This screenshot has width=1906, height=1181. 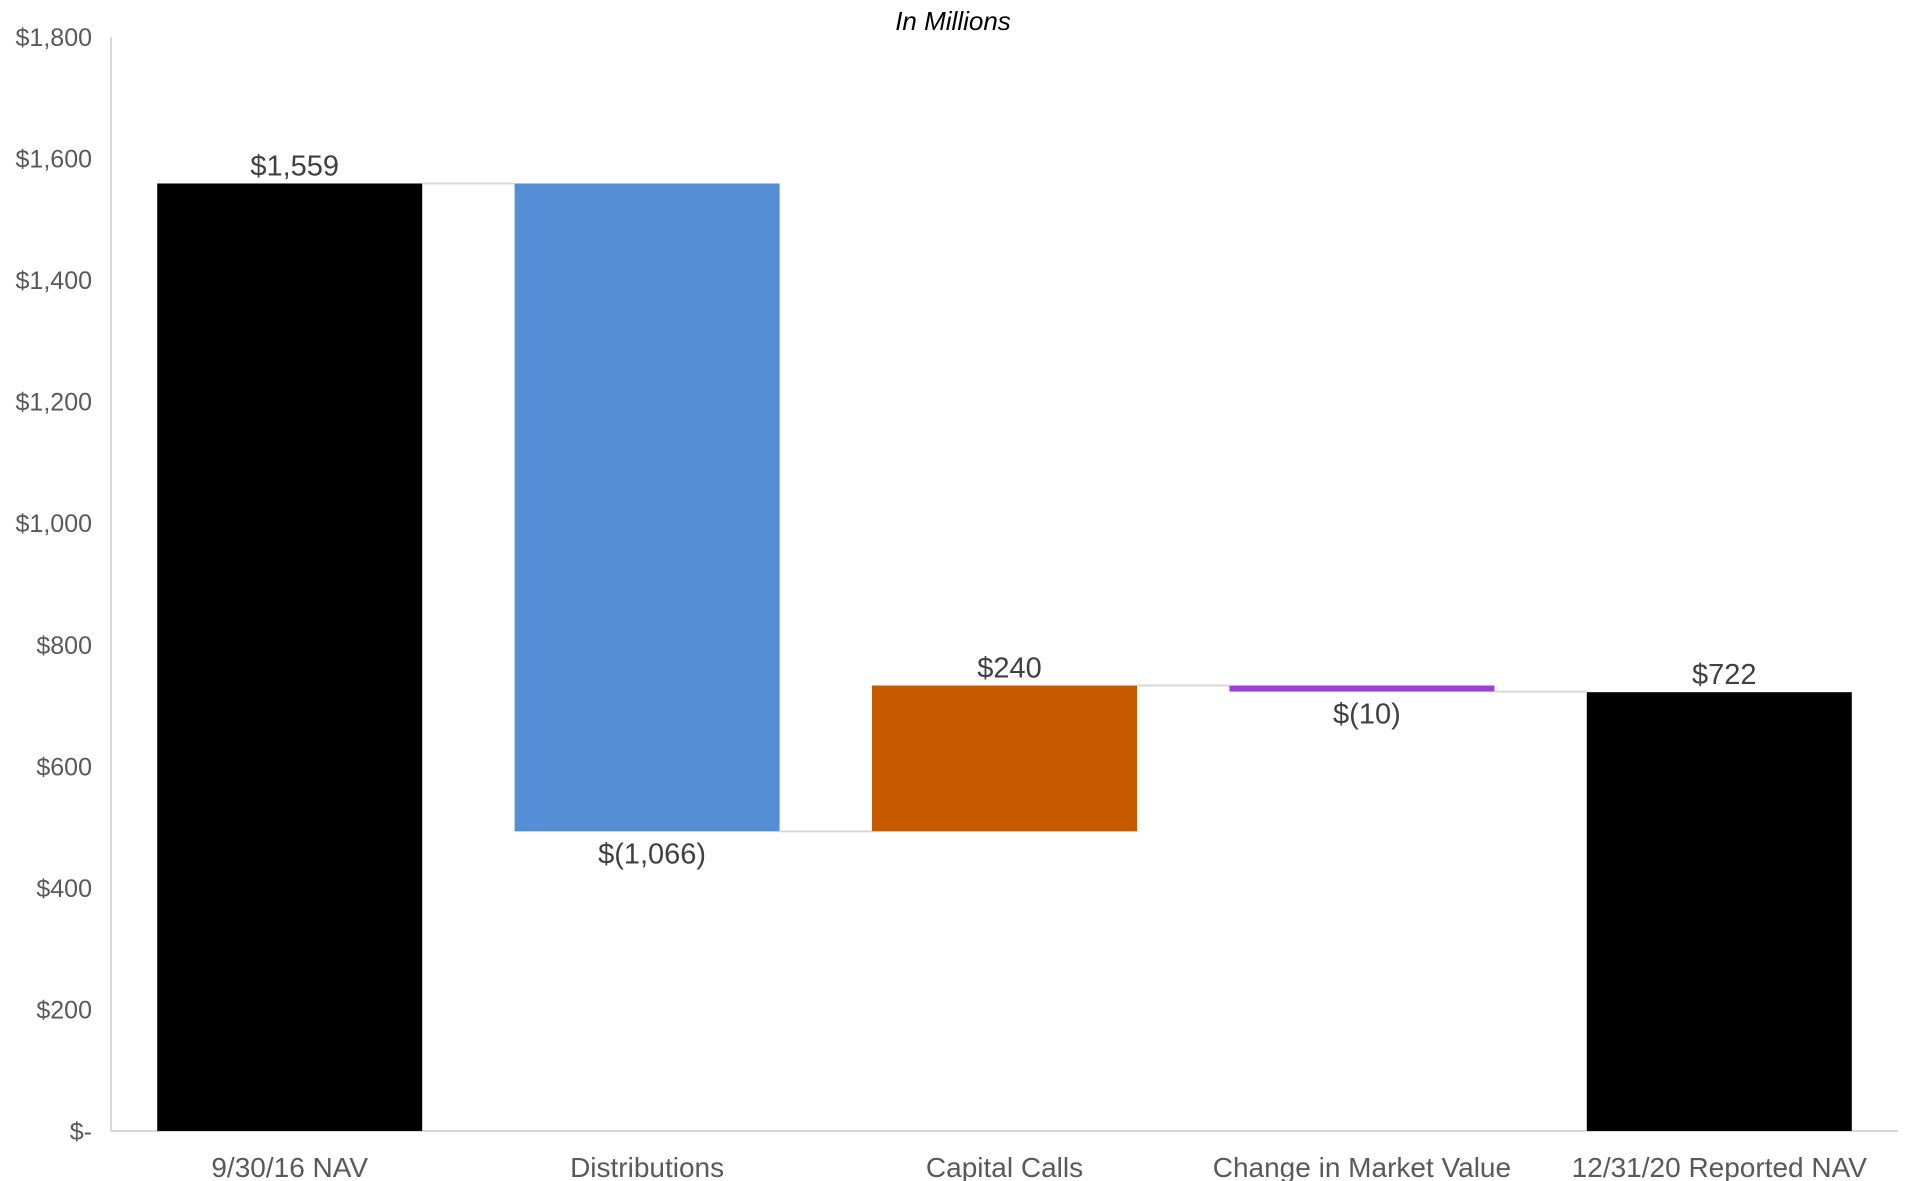 I want to click on y-tick-label: $-, so click(x=81, y=1132).